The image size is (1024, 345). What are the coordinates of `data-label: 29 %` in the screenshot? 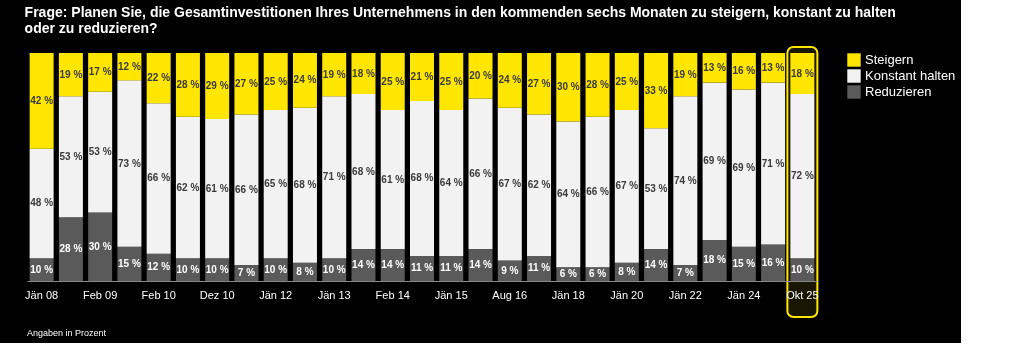 It's located at (217, 86).